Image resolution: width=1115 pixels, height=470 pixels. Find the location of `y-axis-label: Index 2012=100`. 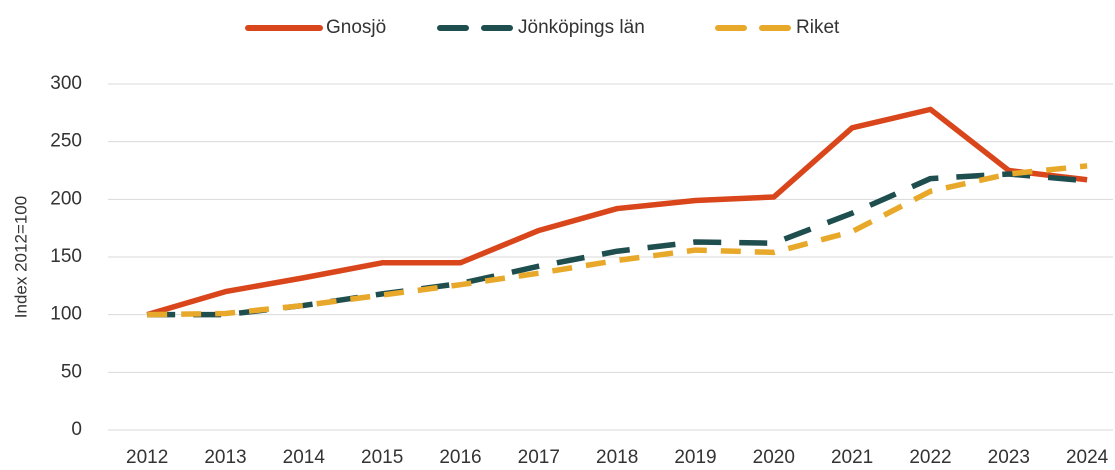

y-axis-label: Index 2012=100 is located at coordinates (20, 257).